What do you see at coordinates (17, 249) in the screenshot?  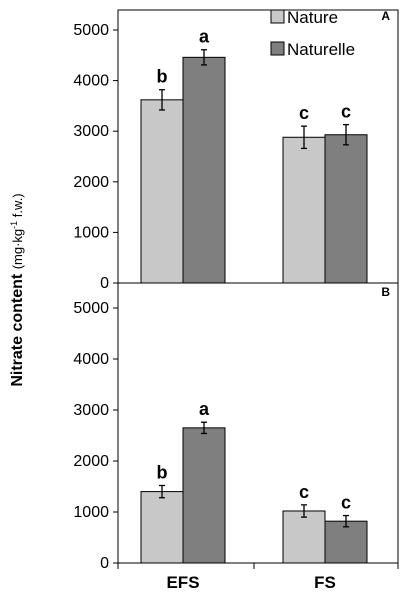 I see `y-axis-title-unit: (mg·kg` at bounding box center [17, 249].